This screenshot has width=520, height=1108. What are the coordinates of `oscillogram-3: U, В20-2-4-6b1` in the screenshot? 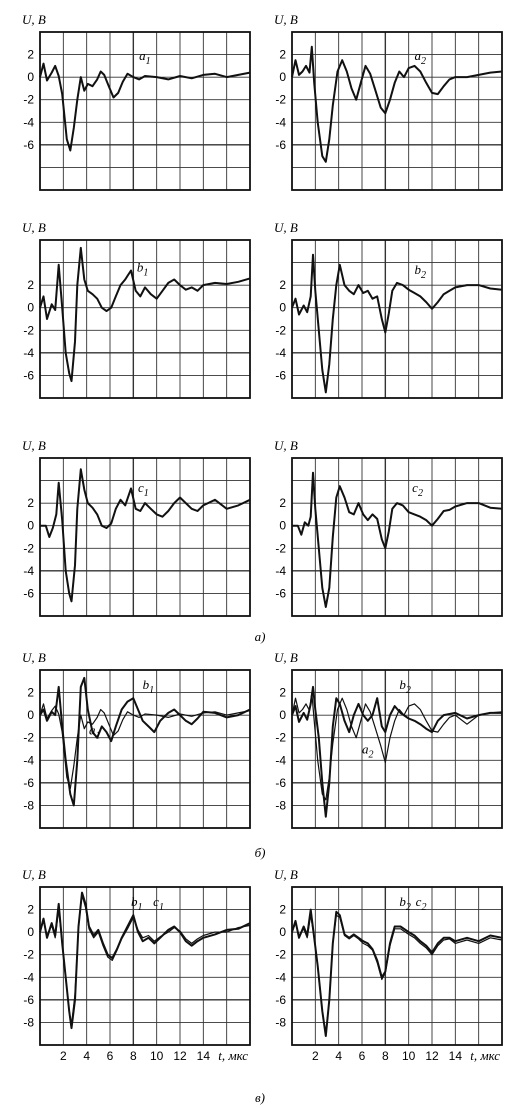 It's located at (136, 309).